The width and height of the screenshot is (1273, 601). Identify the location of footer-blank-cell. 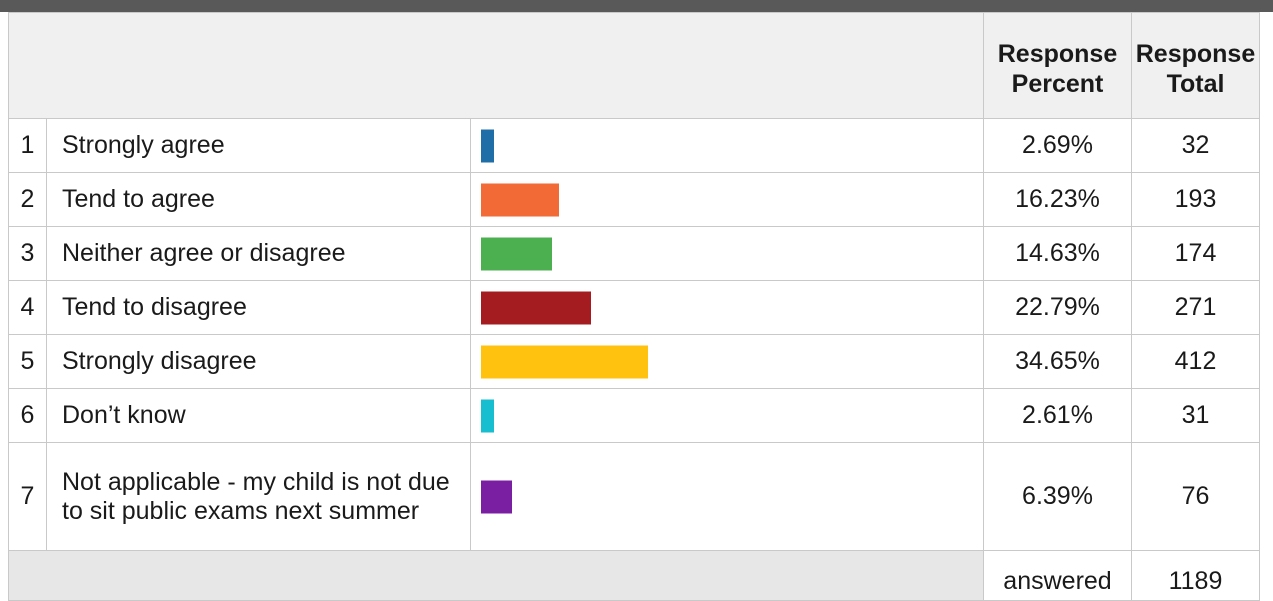
(496, 575).